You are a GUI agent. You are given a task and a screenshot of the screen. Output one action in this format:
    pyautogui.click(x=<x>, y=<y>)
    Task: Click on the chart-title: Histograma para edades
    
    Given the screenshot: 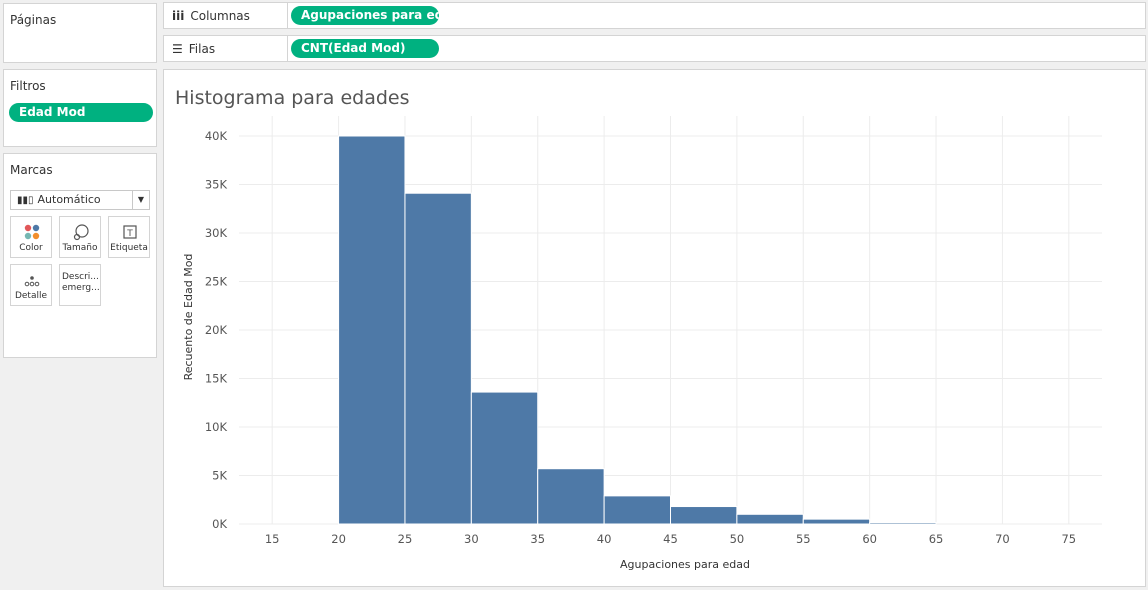 What is the action you would take?
    pyautogui.click(x=292, y=98)
    